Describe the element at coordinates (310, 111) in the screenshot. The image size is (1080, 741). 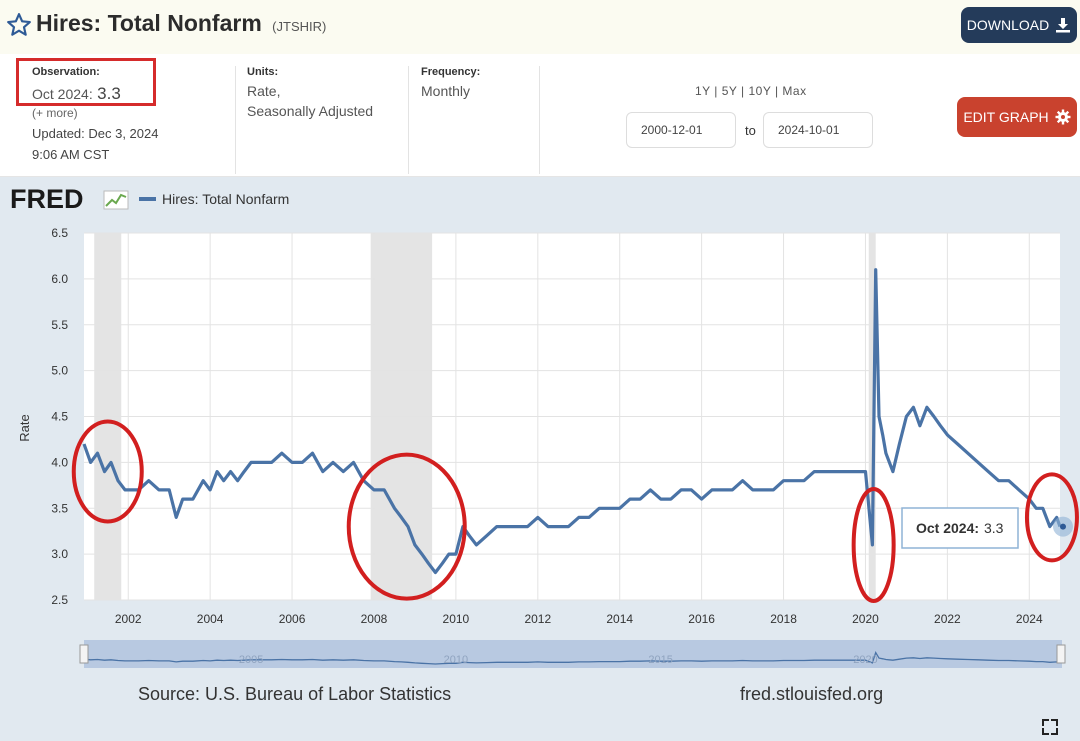
I see `units-line-2: Seasonally Adjusted` at that location.